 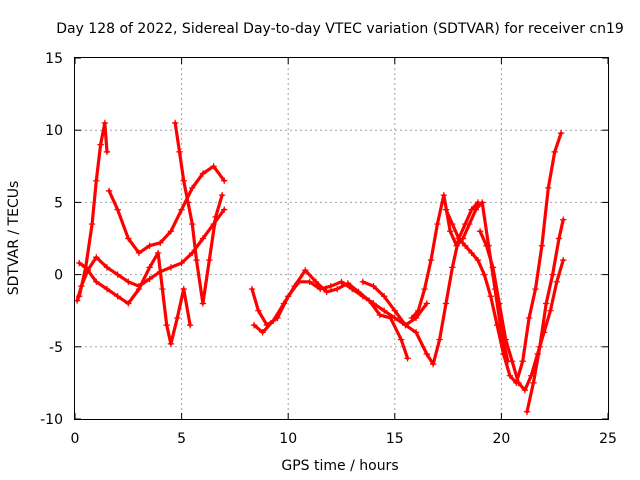 I want to click on x-tick-label: 20, so click(x=501, y=439).